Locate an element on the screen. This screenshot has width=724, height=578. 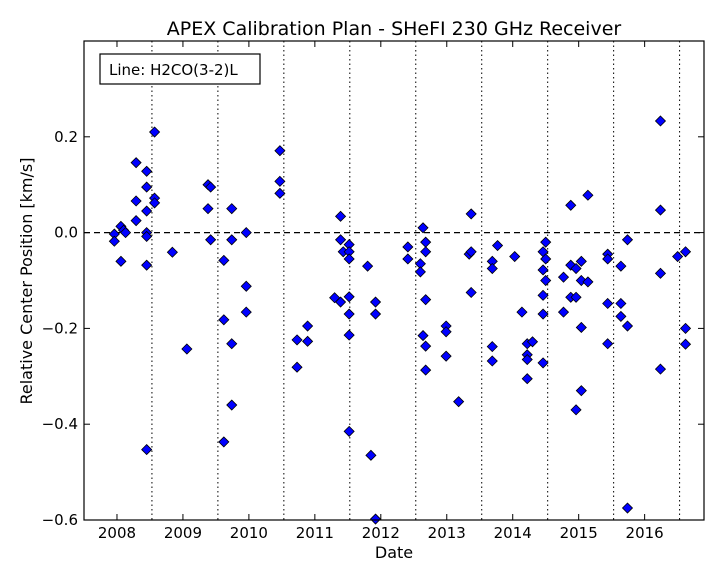
x-tick-label: 2013 is located at coordinates (447, 533).